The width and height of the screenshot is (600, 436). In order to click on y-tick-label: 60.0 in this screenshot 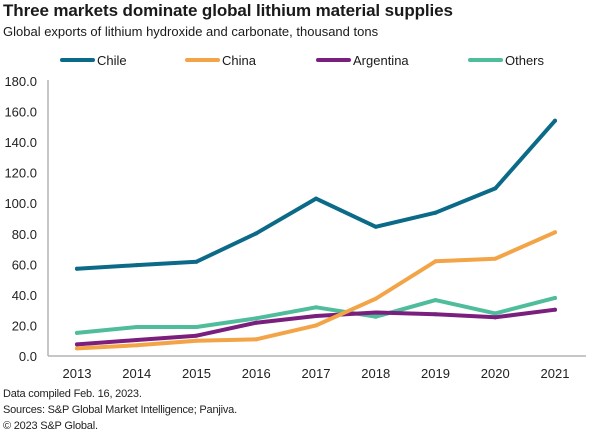, I will do `click(24, 264)`.